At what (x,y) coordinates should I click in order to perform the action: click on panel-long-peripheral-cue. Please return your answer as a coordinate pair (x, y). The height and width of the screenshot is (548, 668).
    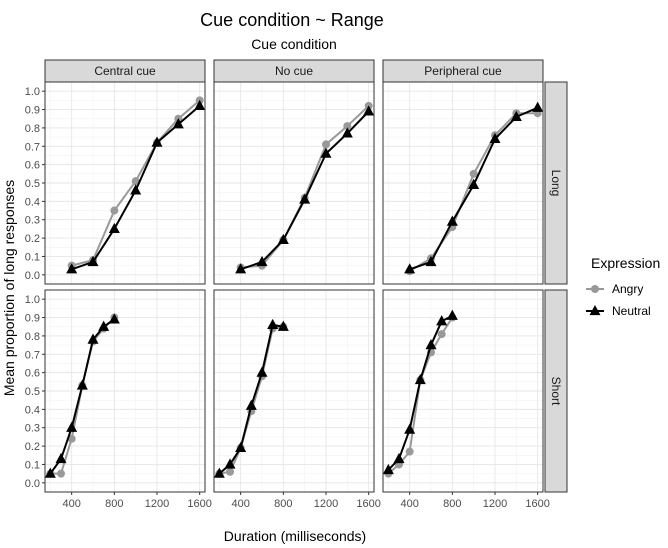
    Looking at the image, I should click on (463, 183).